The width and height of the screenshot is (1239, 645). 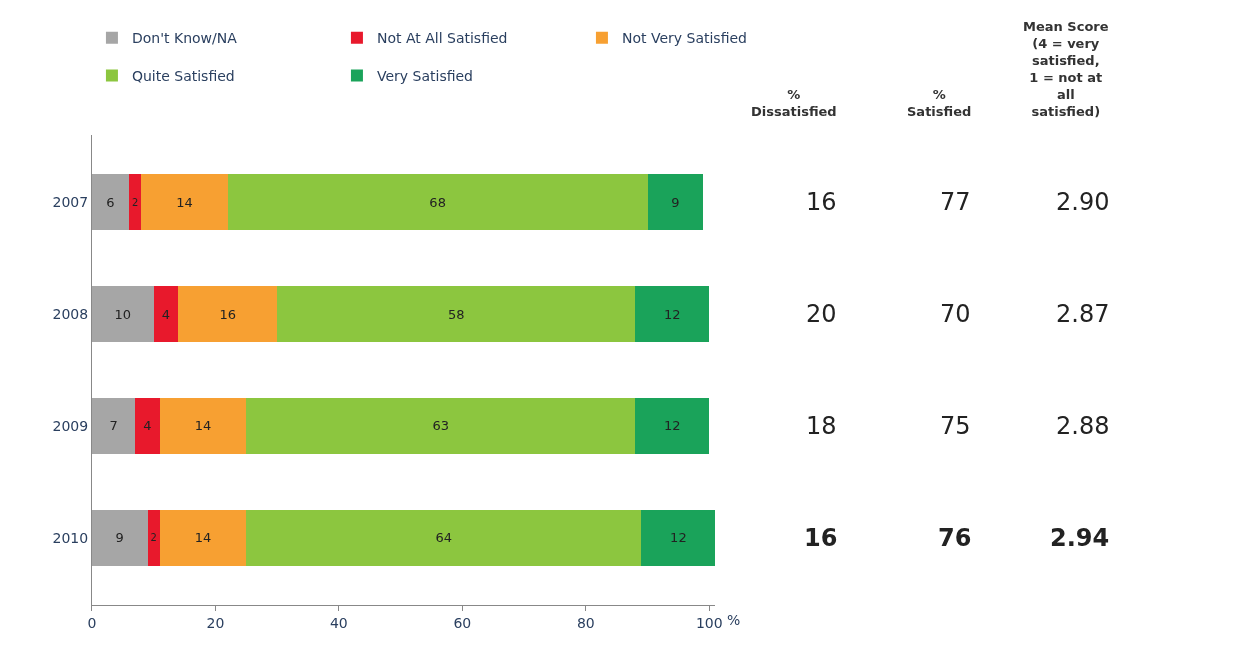 What do you see at coordinates (70, 537) in the screenshot?
I see `y-tick-label: 2010` at bounding box center [70, 537].